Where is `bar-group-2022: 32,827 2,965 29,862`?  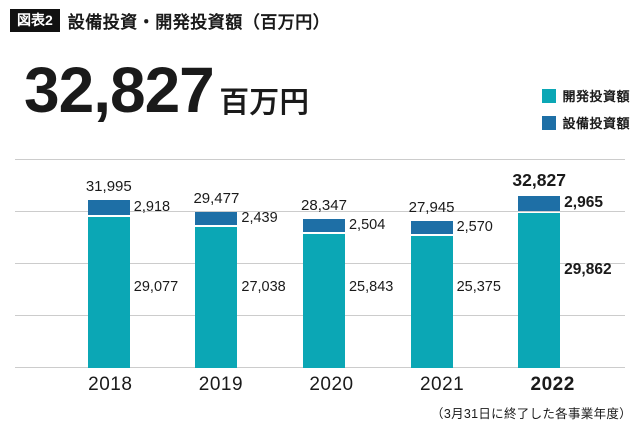
bar-group-2022: 32,827 2,965 29,862 is located at coordinates (548, 264).